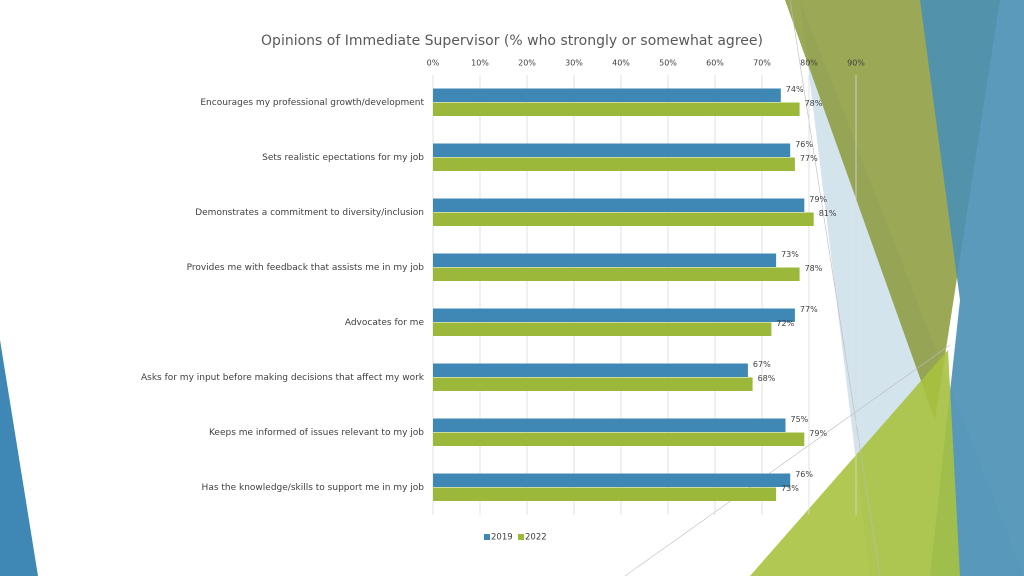  I want to click on x-tick-label: 80%, so click(809, 63).